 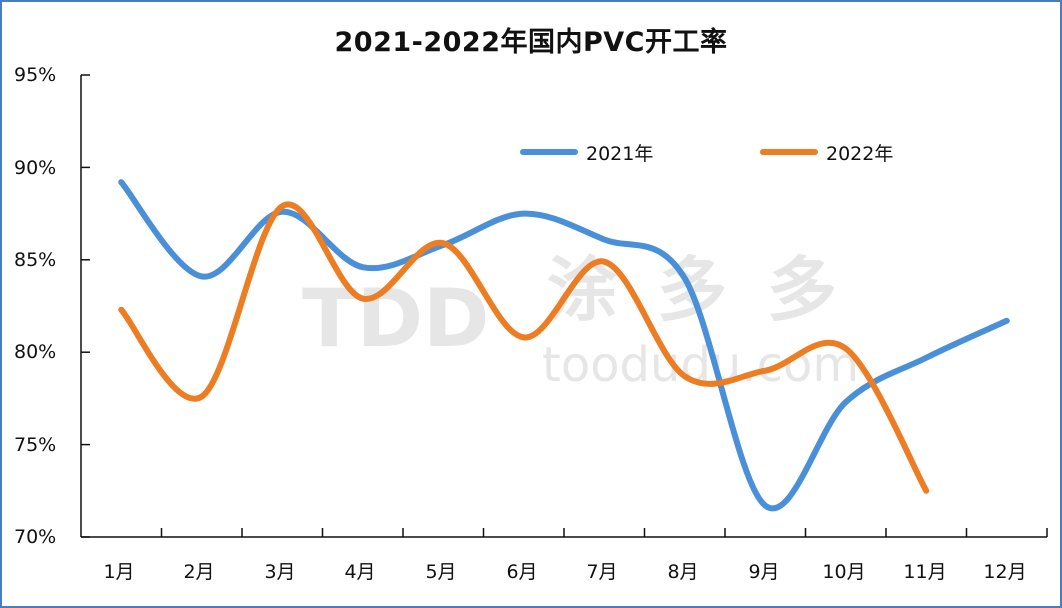 What do you see at coordinates (441, 572) in the screenshot?
I see `x-tick-label: 5月` at bounding box center [441, 572].